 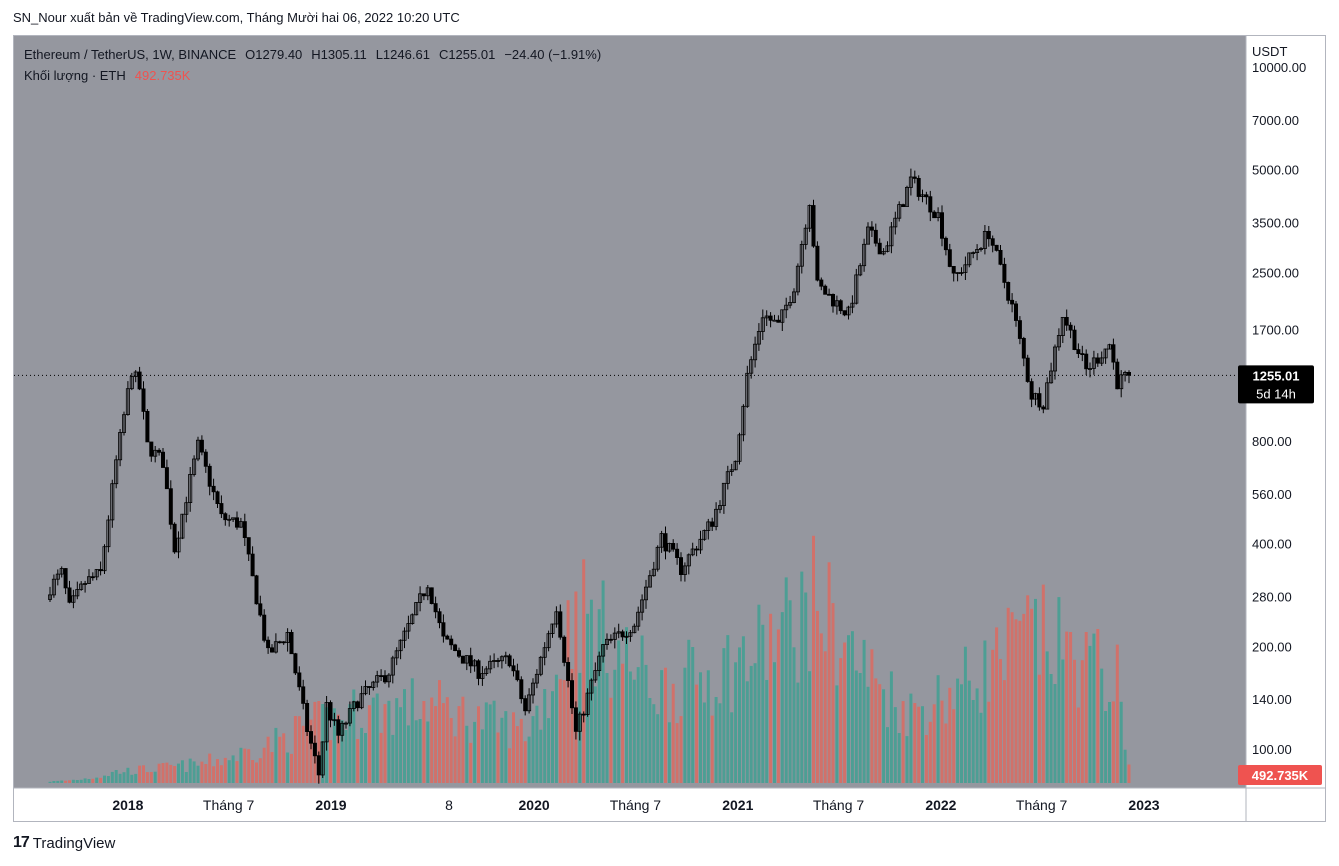 What do you see at coordinates (1275, 223) in the screenshot?
I see `price-tick-label: 3500.00` at bounding box center [1275, 223].